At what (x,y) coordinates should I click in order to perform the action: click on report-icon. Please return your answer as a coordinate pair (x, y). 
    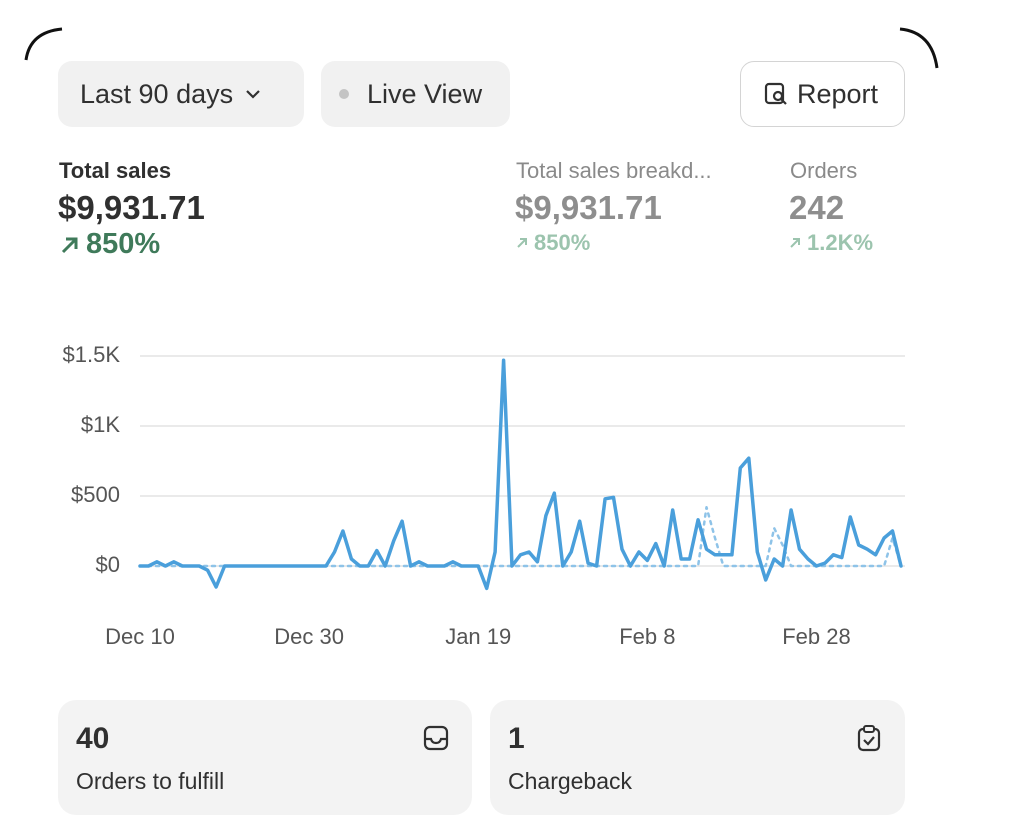
    Looking at the image, I should click on (775, 93).